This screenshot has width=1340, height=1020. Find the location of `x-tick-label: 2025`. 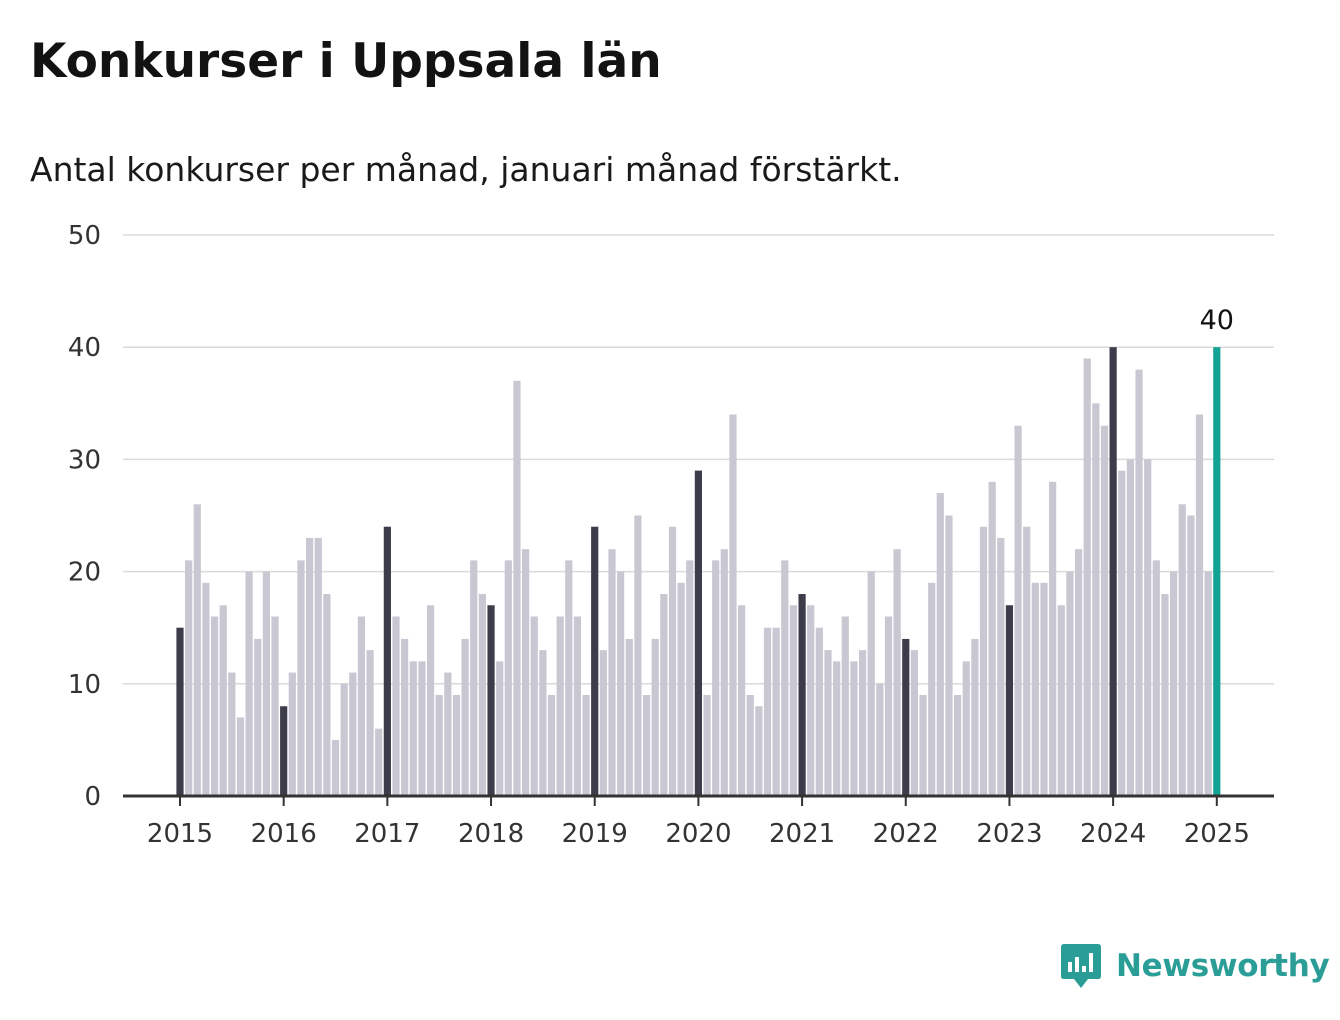

x-tick-label: 2025 is located at coordinates (1217, 834).